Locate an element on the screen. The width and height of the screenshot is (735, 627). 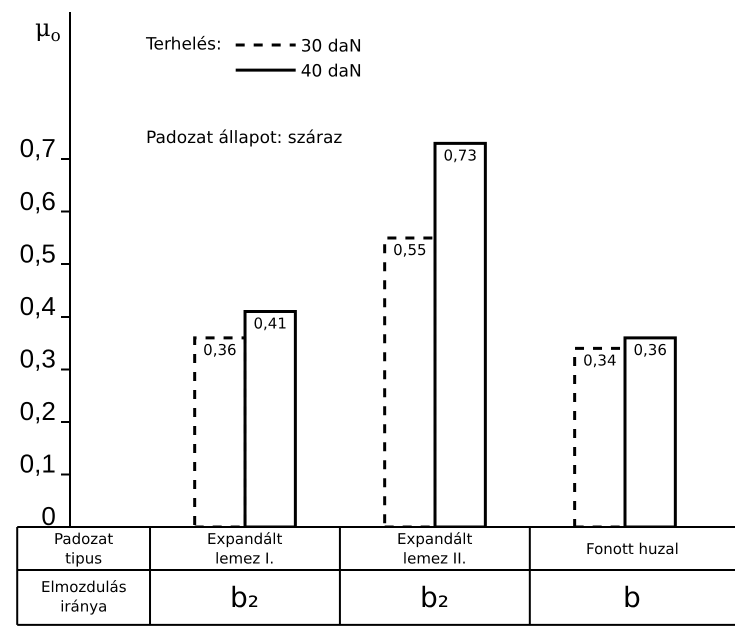
legend-title: Terhelés: is located at coordinates (183, 44).